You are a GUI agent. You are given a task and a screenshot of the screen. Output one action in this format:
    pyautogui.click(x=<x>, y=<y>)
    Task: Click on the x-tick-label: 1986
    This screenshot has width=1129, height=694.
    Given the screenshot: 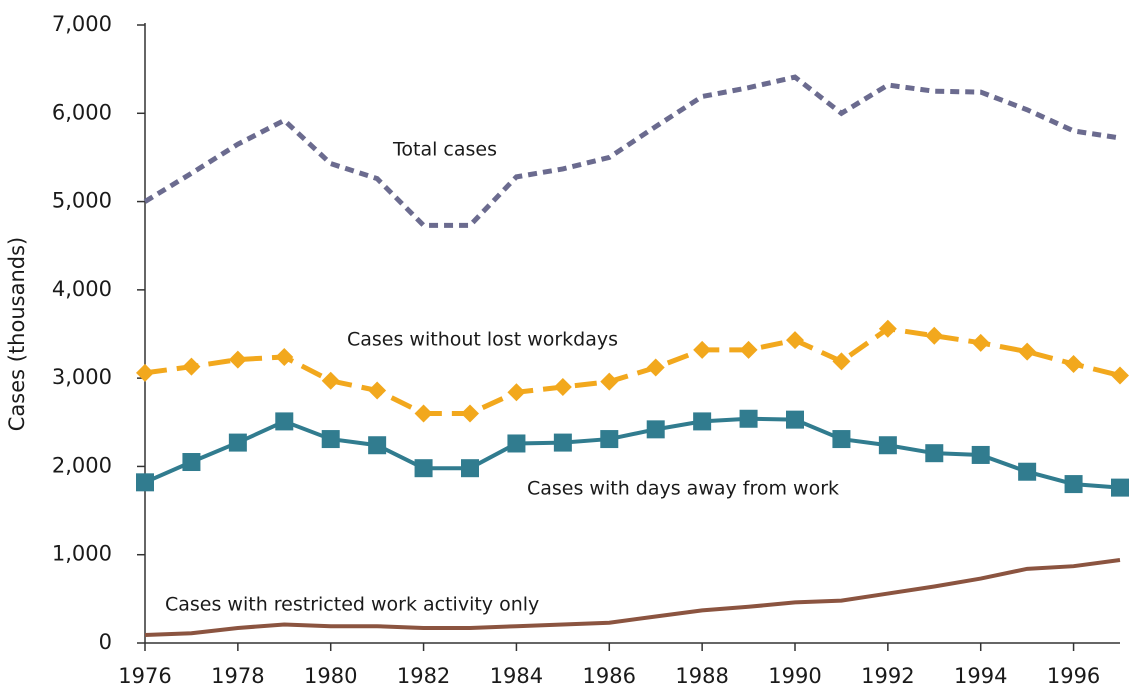 What is the action you would take?
    pyautogui.click(x=609, y=676)
    